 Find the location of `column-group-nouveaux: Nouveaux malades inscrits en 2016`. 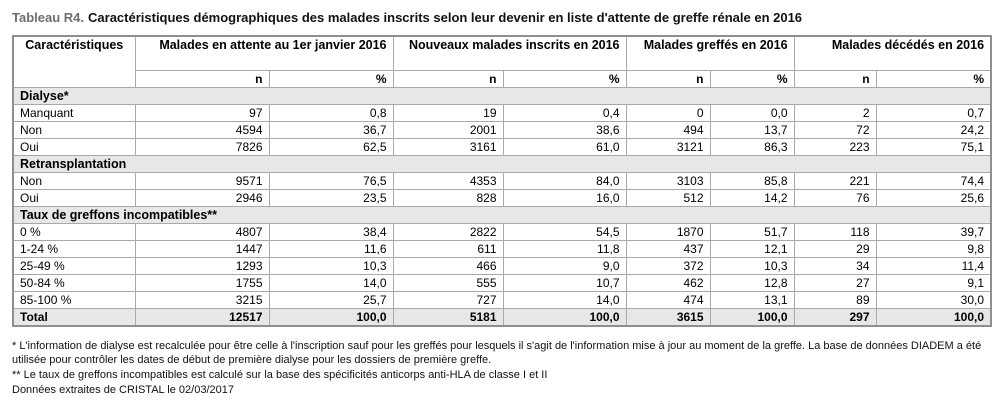

column-group-nouveaux: Nouveaux malades inscrits en 2016 is located at coordinates (509, 53).